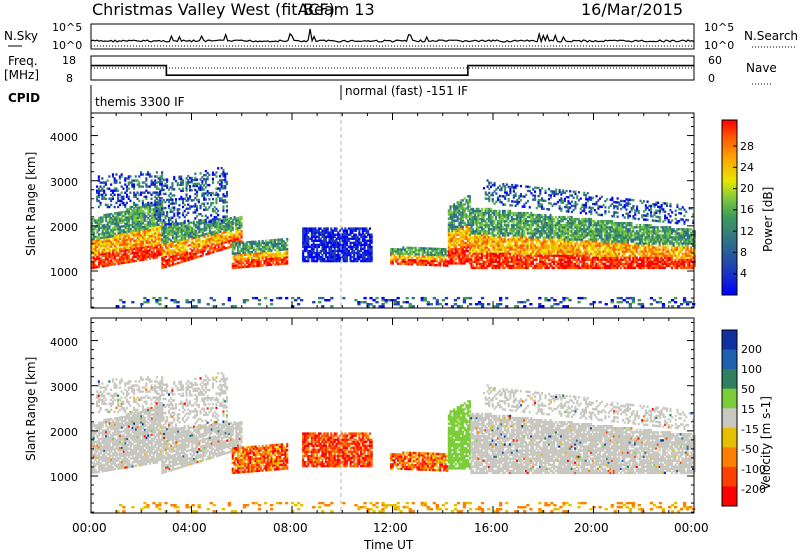 Image resolution: width=800 pixels, height=554 pixels. What do you see at coordinates (67, 45) in the screenshot?
I see `nsky-tick-low: 10^0` at bounding box center [67, 45].